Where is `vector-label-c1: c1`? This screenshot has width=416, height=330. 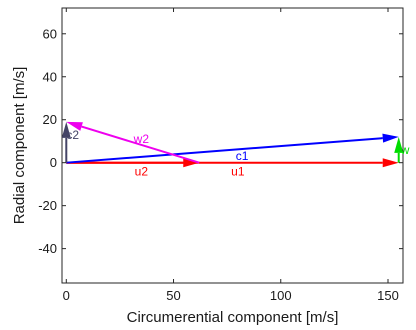
vector-label-c1: c1 is located at coordinates (242, 156).